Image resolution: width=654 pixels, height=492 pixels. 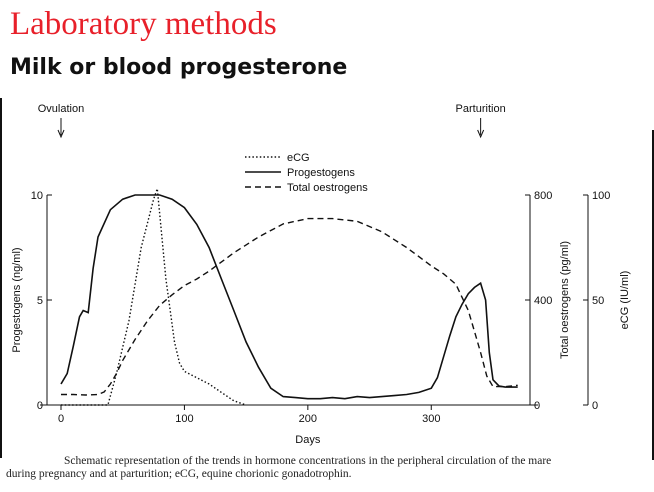 What do you see at coordinates (17, 299) in the screenshot?
I see `left-axis-label: Progestogens (ng/ml)` at bounding box center [17, 299].